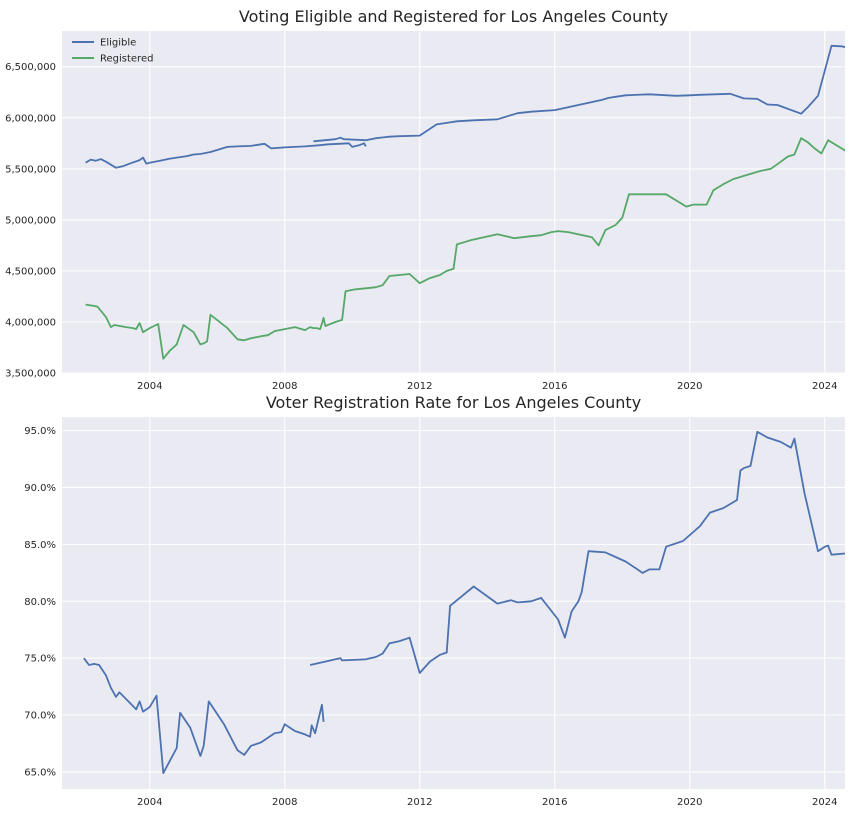  Describe the element at coordinates (30, 322) in the screenshot. I see `y-tick-label: 4,000,000` at that location.